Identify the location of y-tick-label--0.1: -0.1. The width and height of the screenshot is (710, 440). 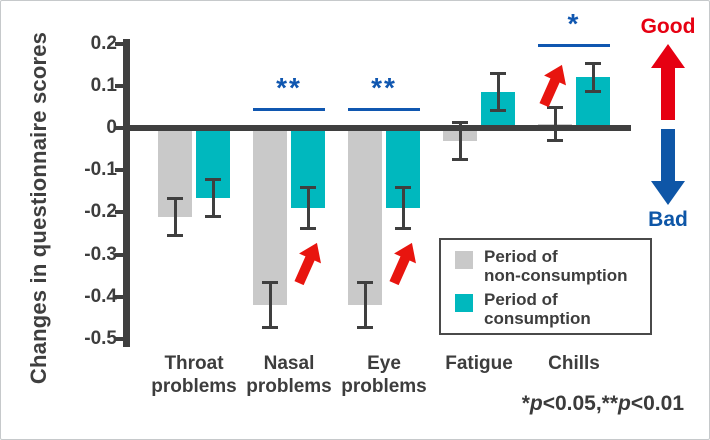
(100, 170).